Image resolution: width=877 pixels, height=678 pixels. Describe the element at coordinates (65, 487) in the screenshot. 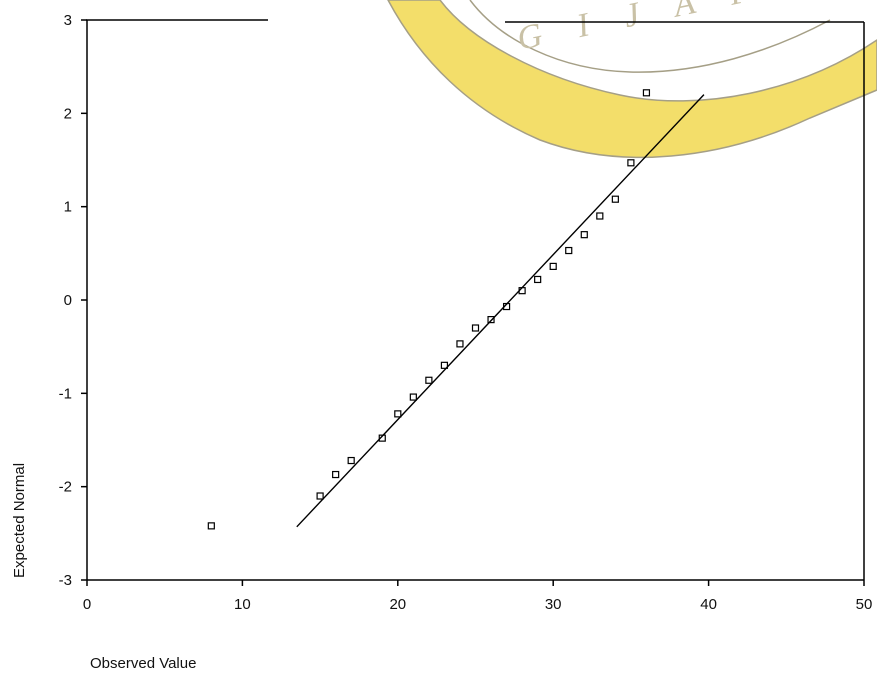

I see `y-tick-label: -2` at that location.